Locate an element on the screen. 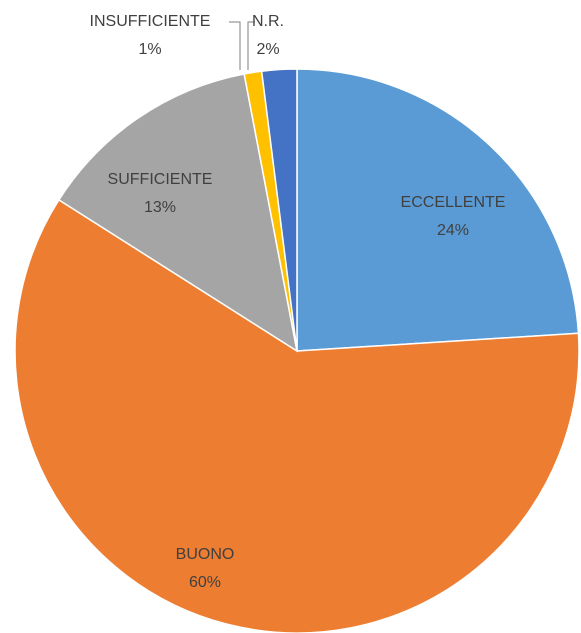  value-label: 24% is located at coordinates (453, 230).